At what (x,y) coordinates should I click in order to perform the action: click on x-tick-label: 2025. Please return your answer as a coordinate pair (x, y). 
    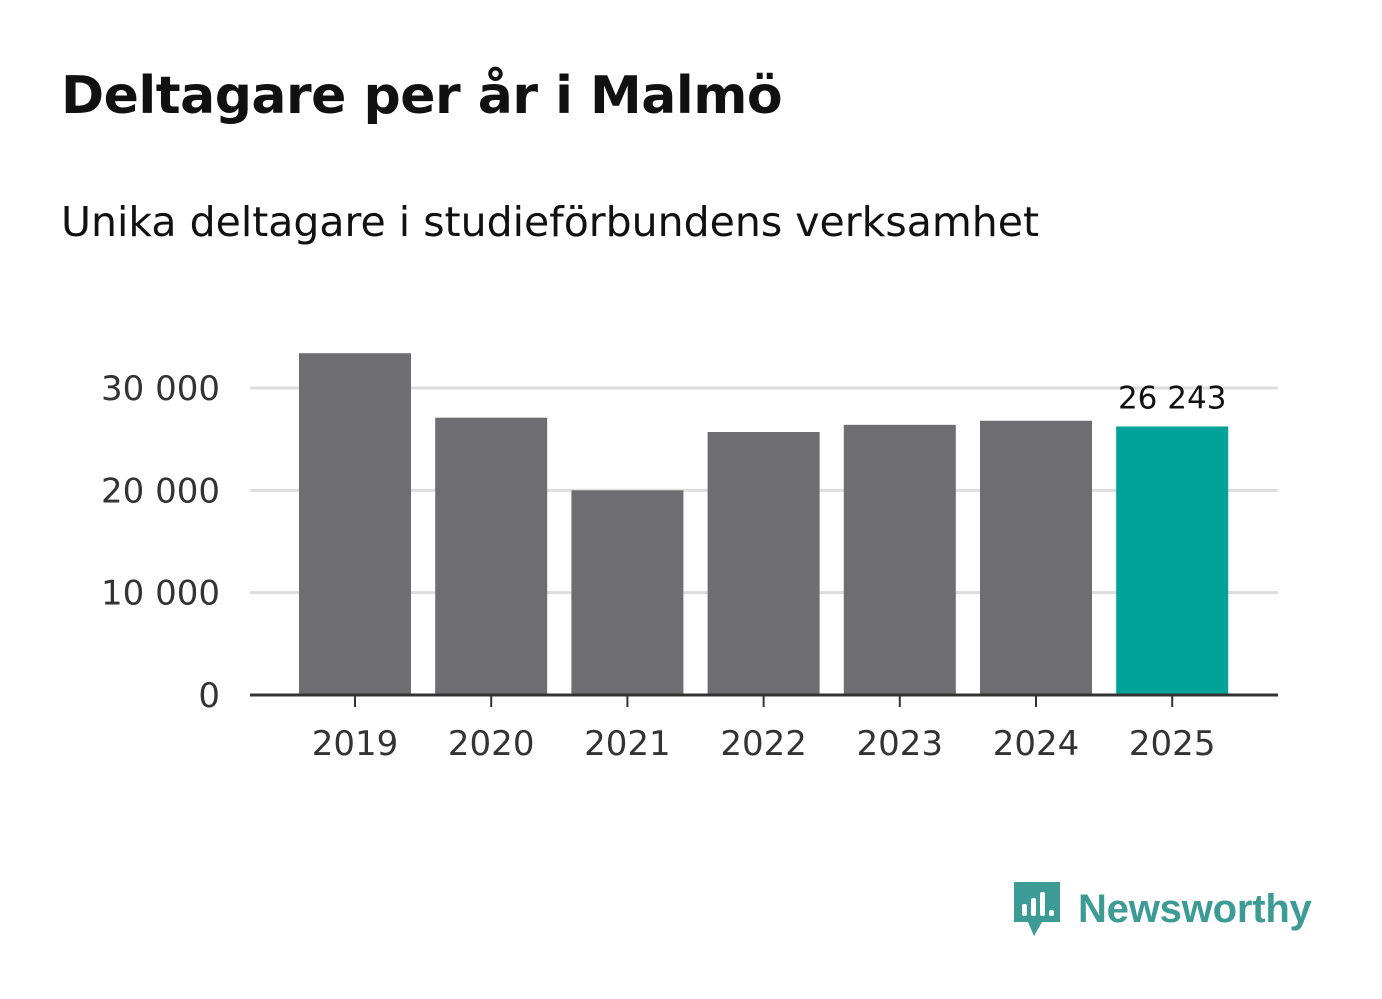
    Looking at the image, I should click on (1172, 744).